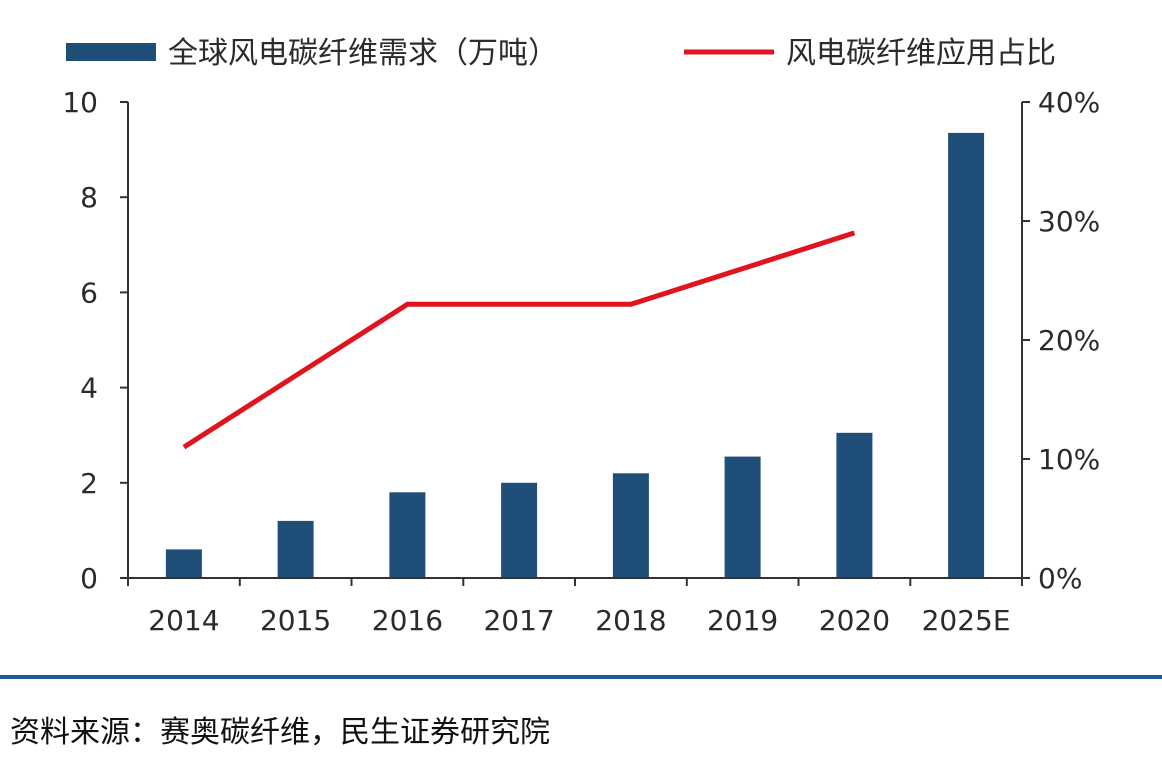  What do you see at coordinates (630, 620) in the screenshot?
I see `x-tick-label: 2018` at bounding box center [630, 620].